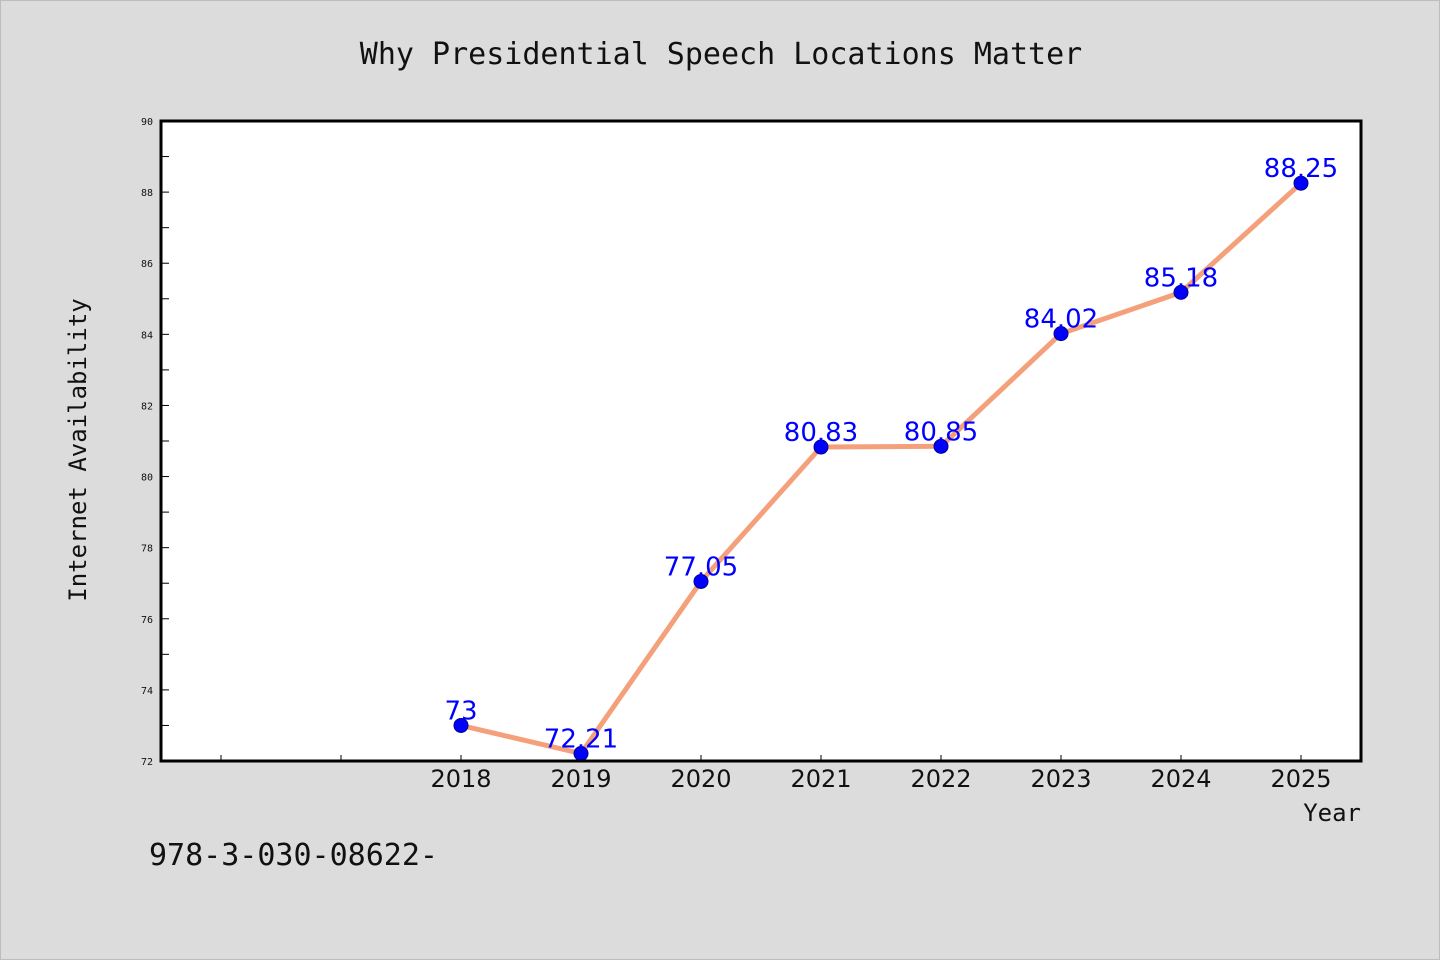  Describe the element at coordinates (147, 549) in the screenshot. I see `y-tick-label: 78` at that location.